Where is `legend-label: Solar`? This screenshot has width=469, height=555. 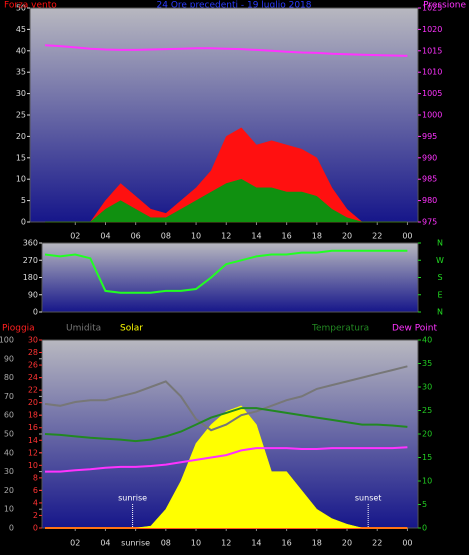 legend-label: Solar is located at coordinates (131, 329).